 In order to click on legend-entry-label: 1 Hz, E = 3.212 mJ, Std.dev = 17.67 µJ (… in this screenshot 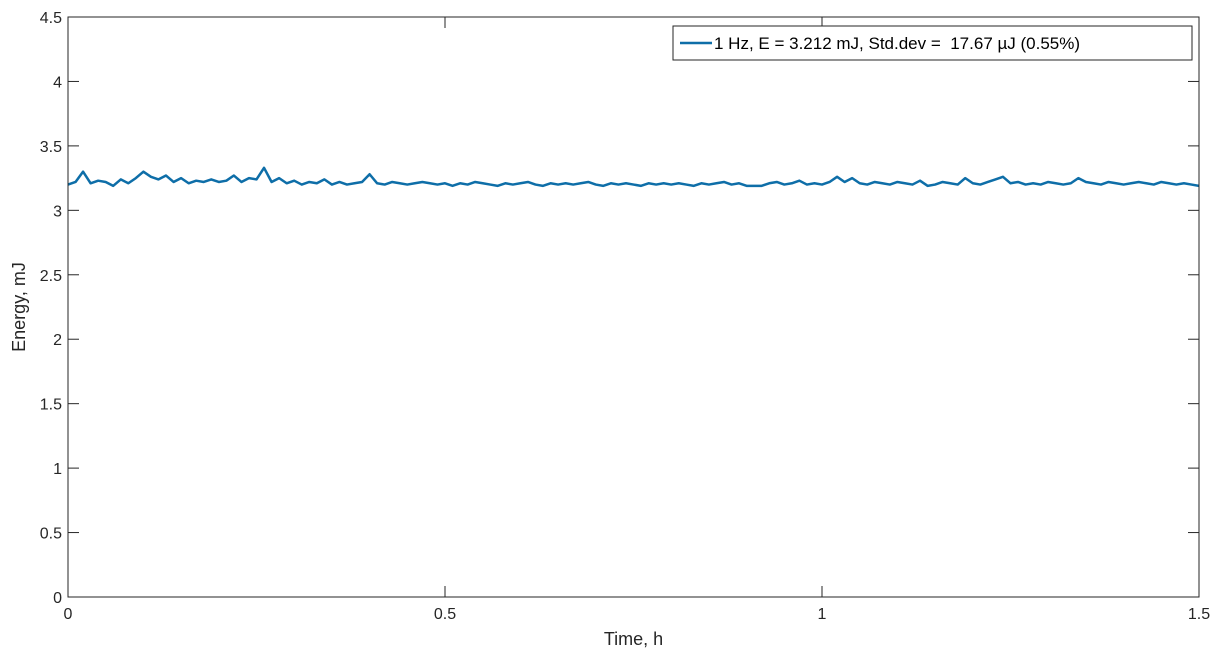, I will do `click(897, 43)`.